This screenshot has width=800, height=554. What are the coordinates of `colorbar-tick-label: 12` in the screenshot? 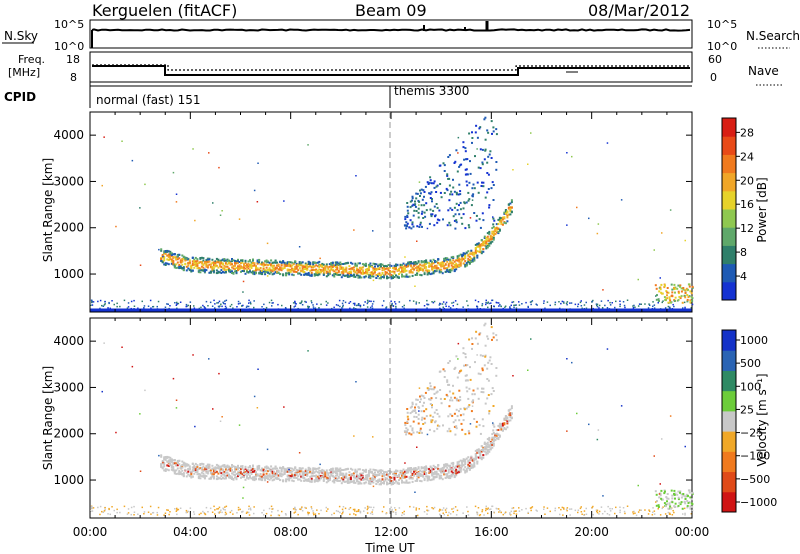 It's located at (747, 228).